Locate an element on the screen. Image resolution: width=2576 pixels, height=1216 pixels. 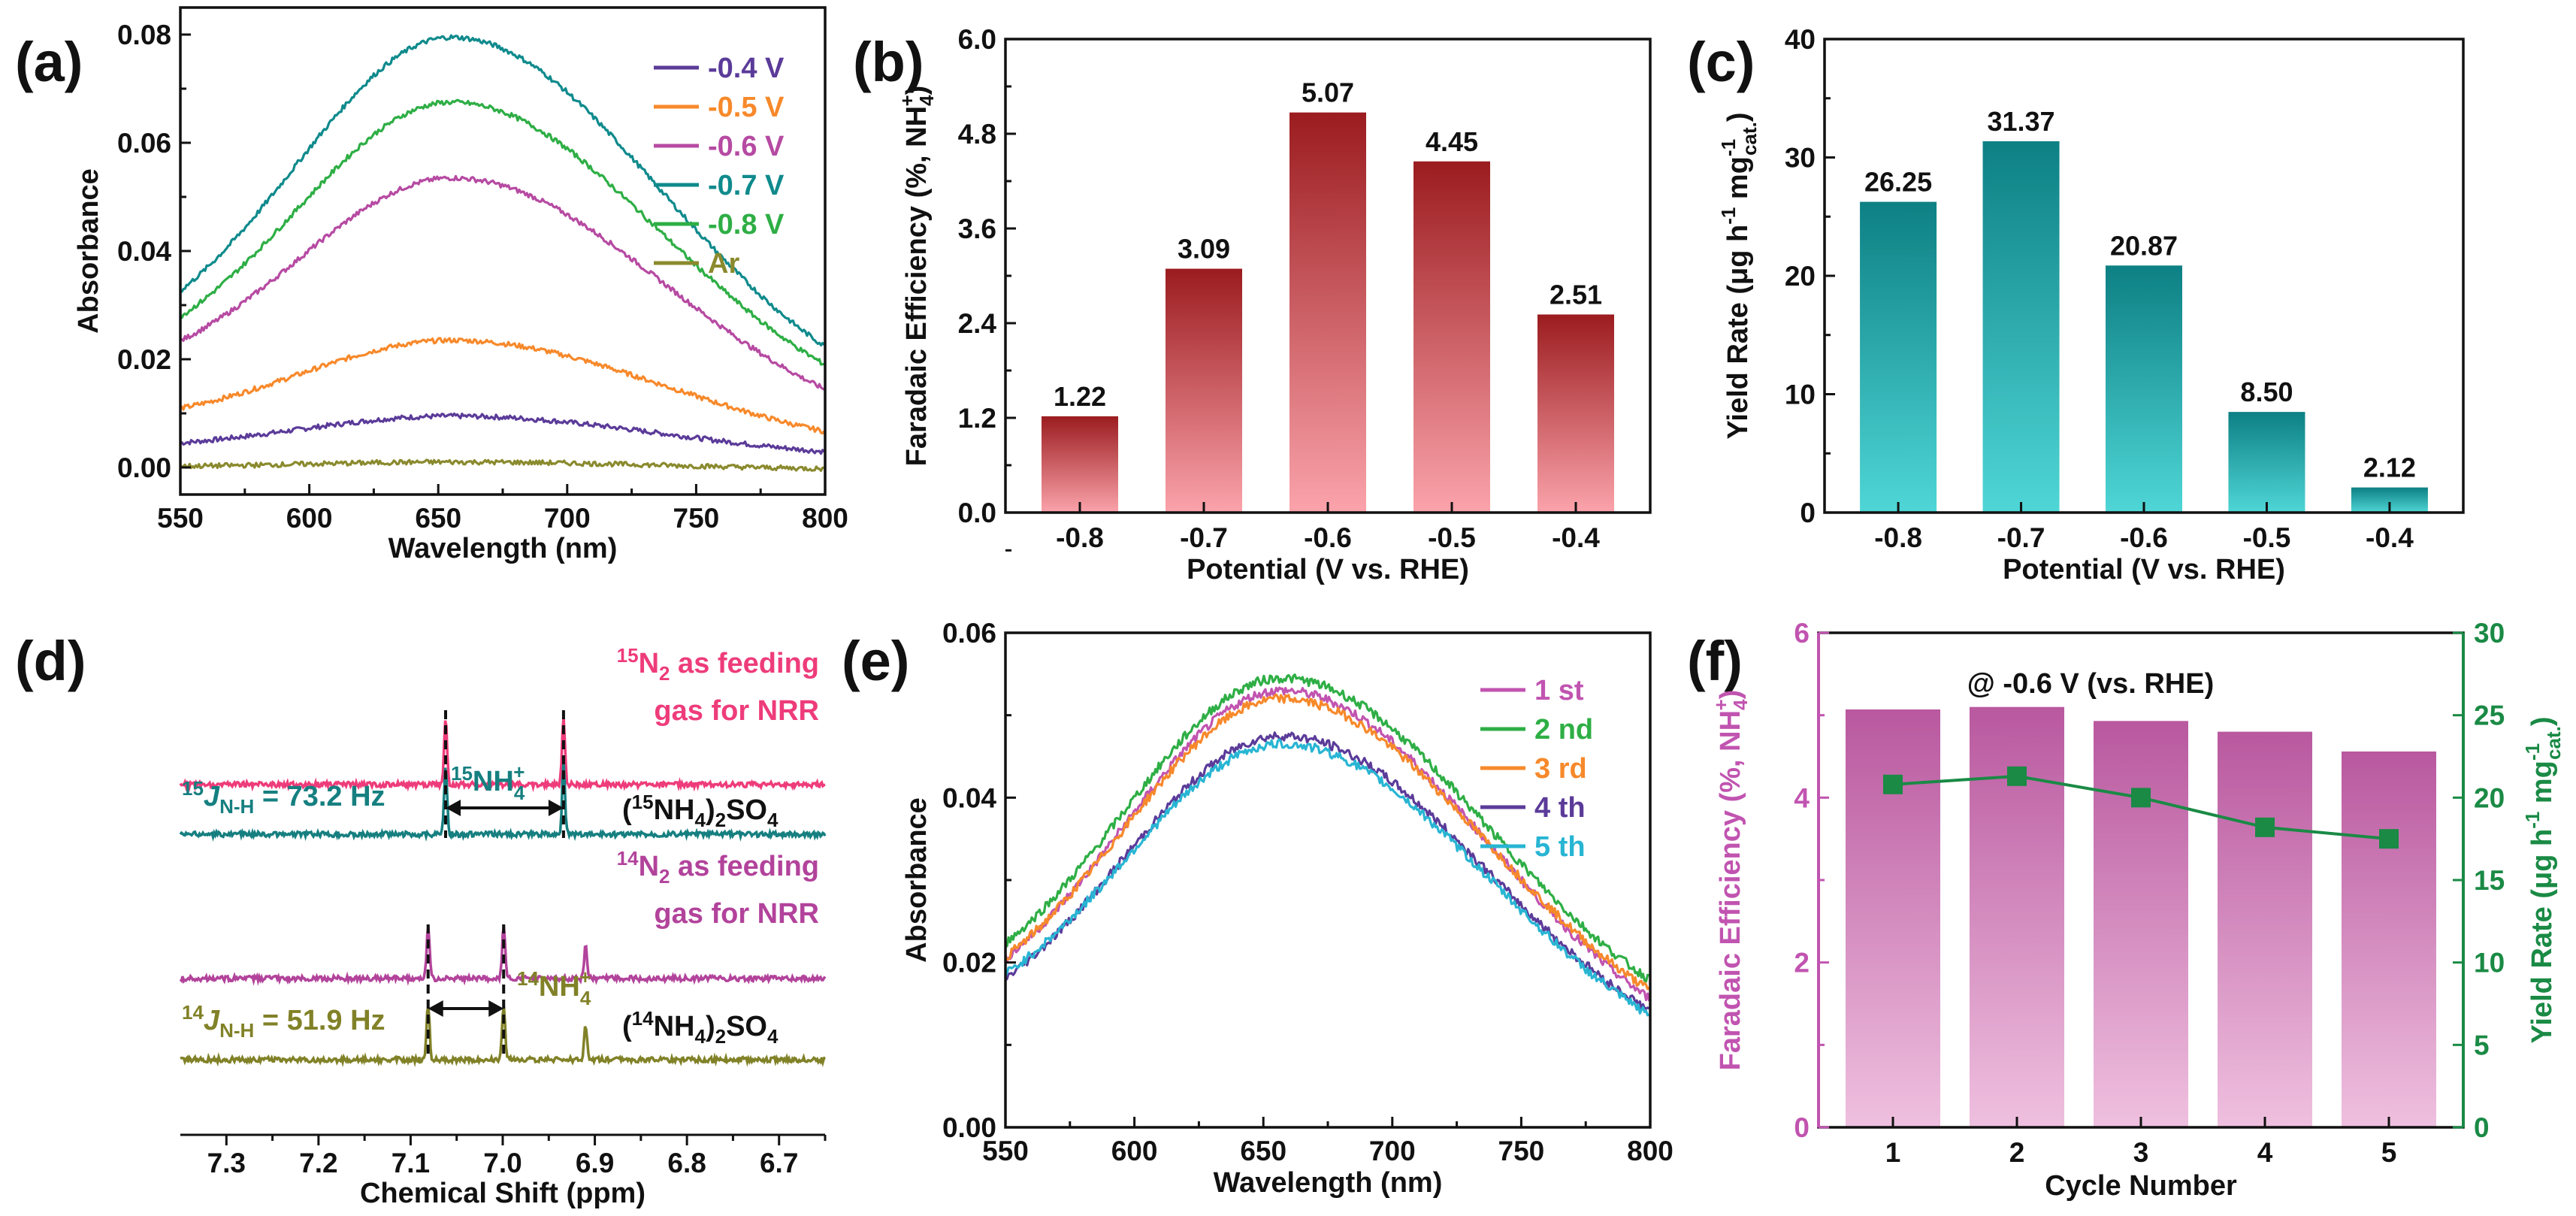
y-tick-label: 0.06 is located at coordinates (144, 144).